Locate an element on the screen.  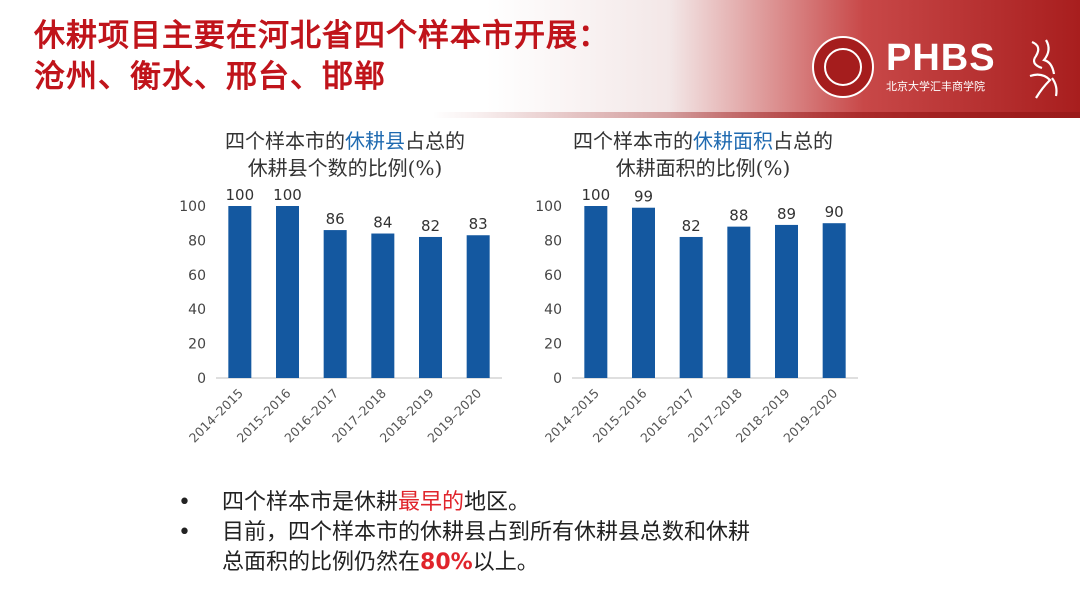
left-chart-title-line-2: 休耕县个数的比例(%) is located at coordinates (345, 168).